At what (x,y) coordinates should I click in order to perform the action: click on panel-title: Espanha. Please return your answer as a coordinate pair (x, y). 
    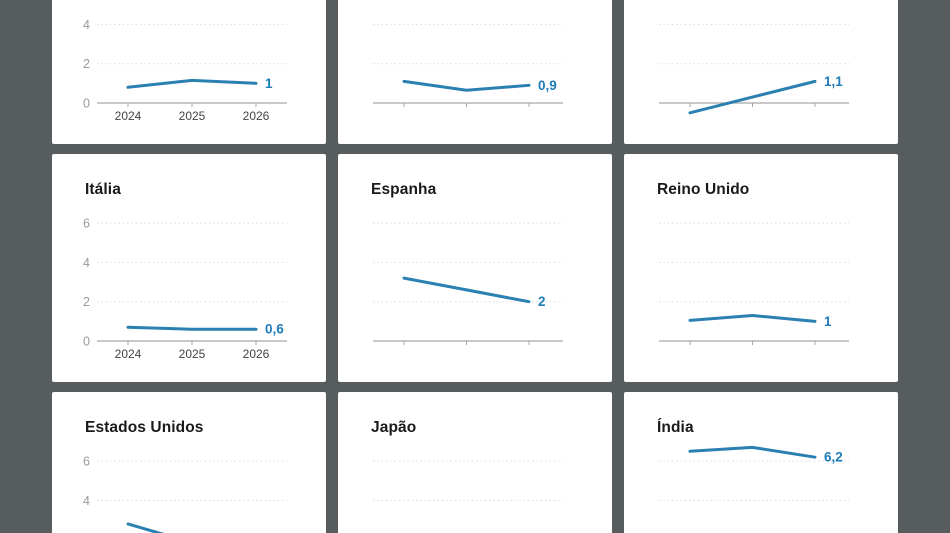
    Looking at the image, I should click on (404, 189).